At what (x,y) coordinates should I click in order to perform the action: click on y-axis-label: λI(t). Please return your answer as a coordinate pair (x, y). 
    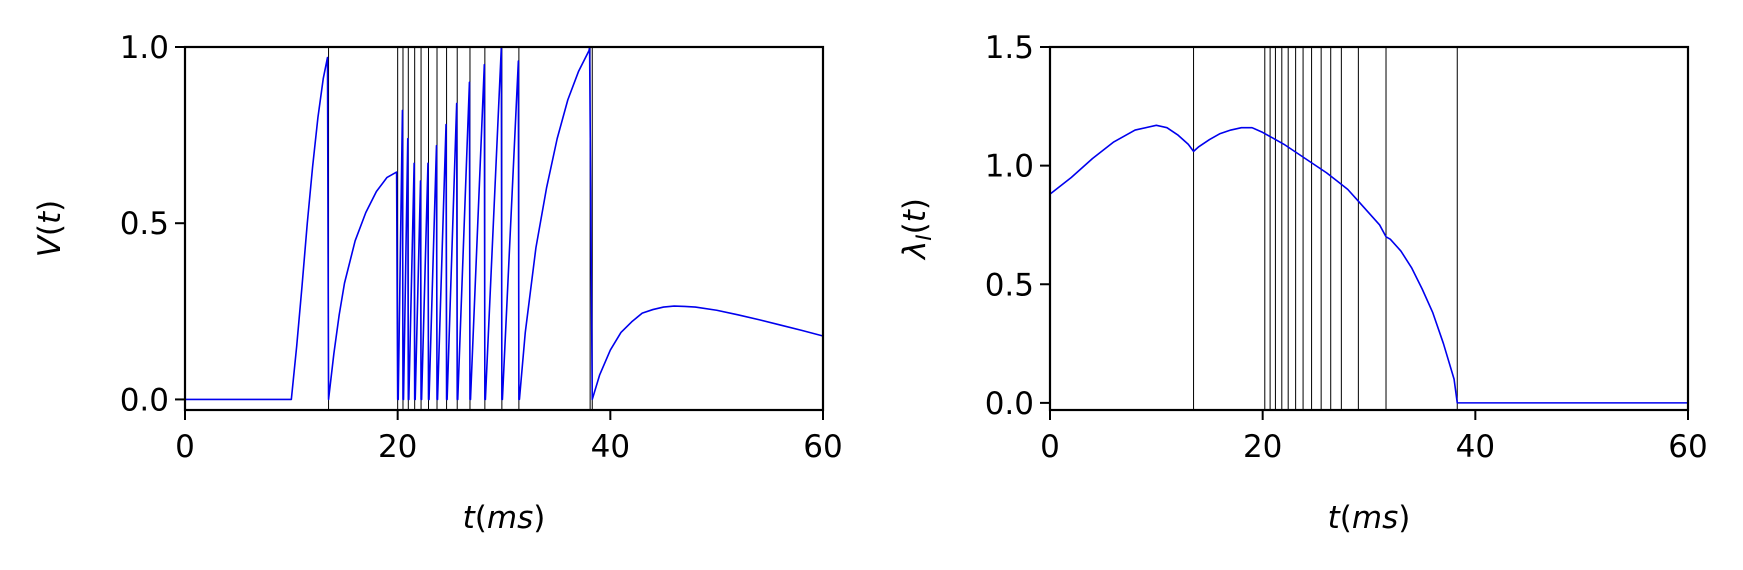
    Looking at the image, I should click on (916, 229).